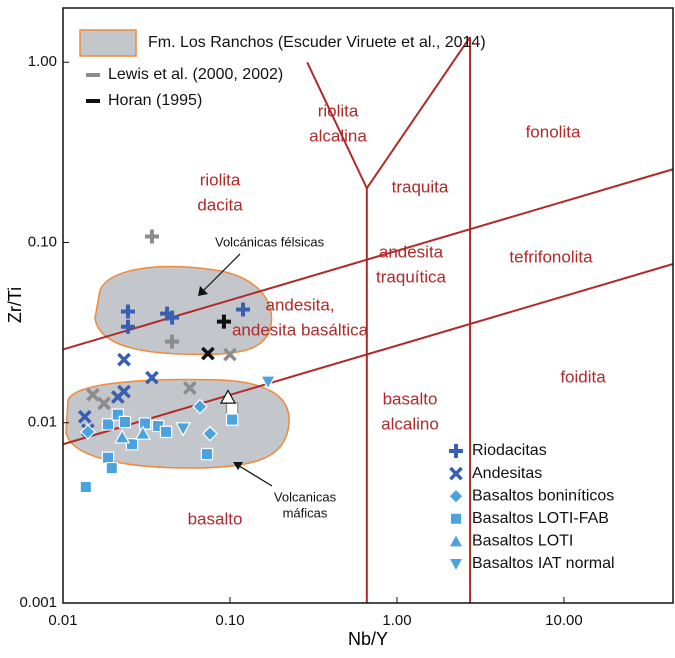 This screenshot has height=658, width=675. I want to click on felsic-field, so click(183, 310).